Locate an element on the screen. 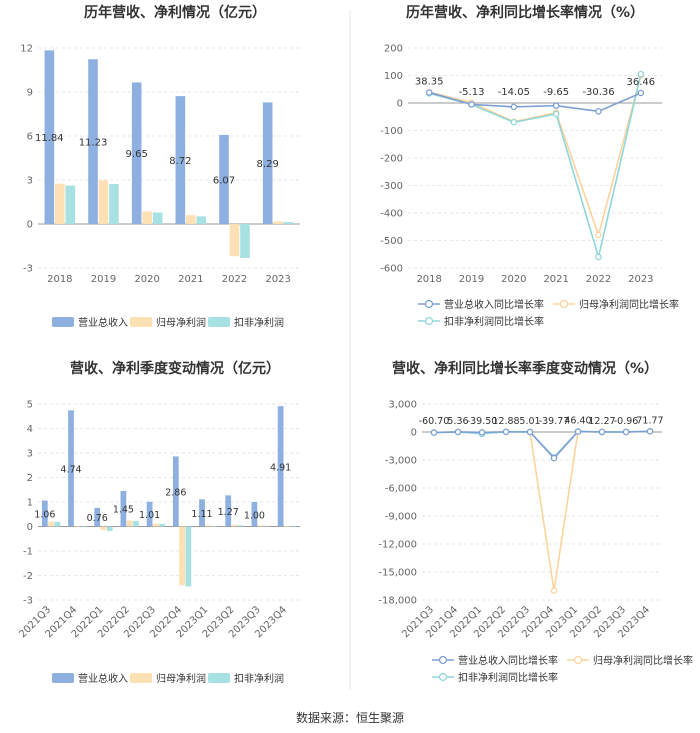  data-label: 8.29 is located at coordinates (268, 164).